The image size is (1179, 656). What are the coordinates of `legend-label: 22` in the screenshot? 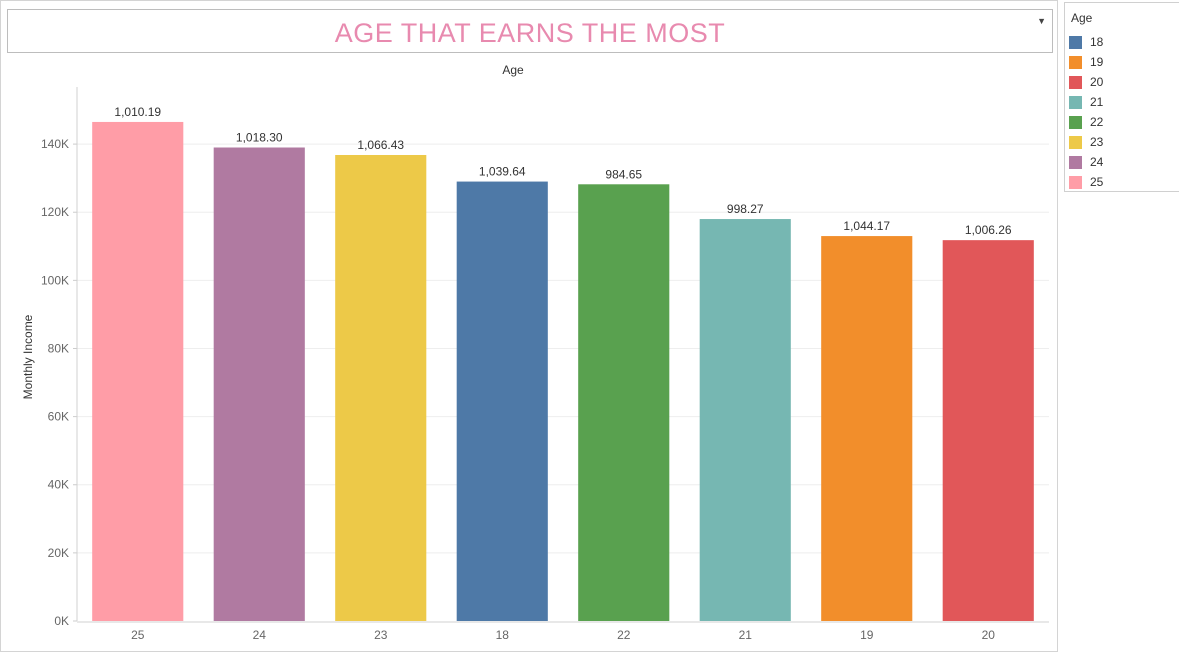 It's located at (1097, 122).